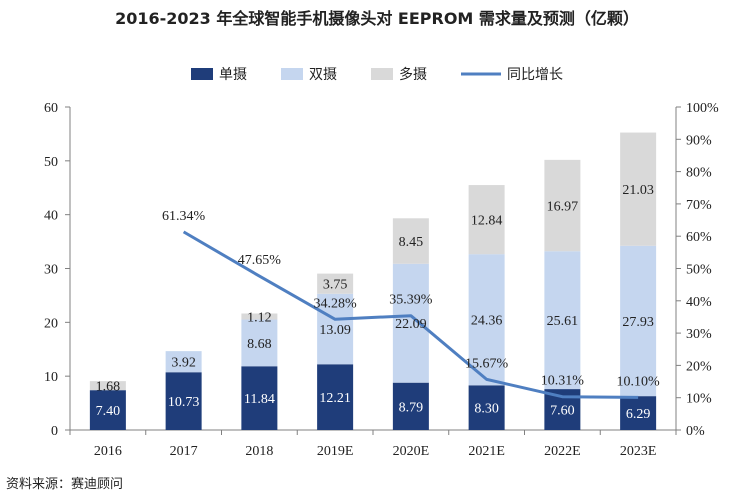  What do you see at coordinates (51, 216) in the screenshot?
I see `y-left-tick-label: 40` at bounding box center [51, 216].